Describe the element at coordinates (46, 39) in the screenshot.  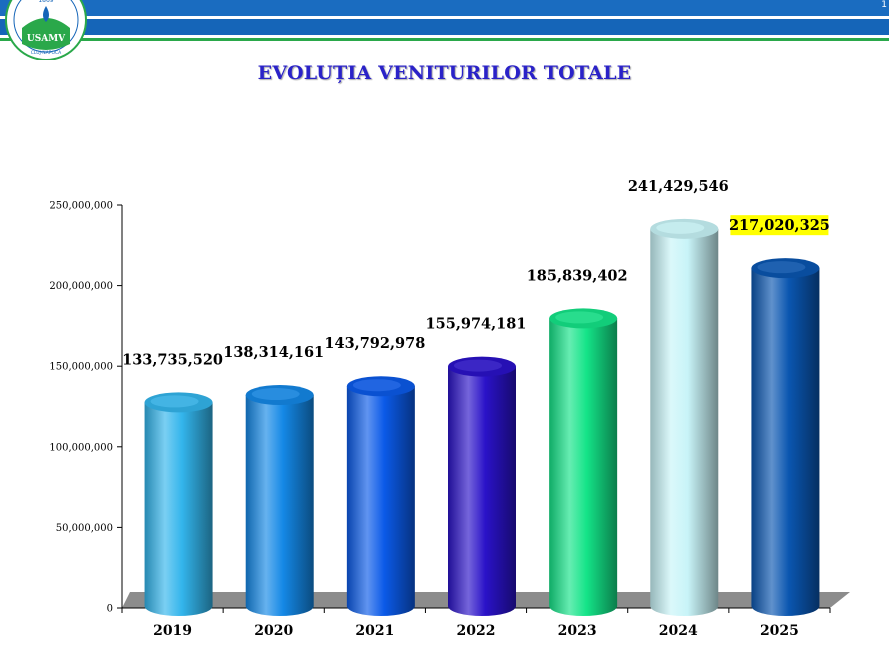
I see `logo-text: USAMV` at that location.